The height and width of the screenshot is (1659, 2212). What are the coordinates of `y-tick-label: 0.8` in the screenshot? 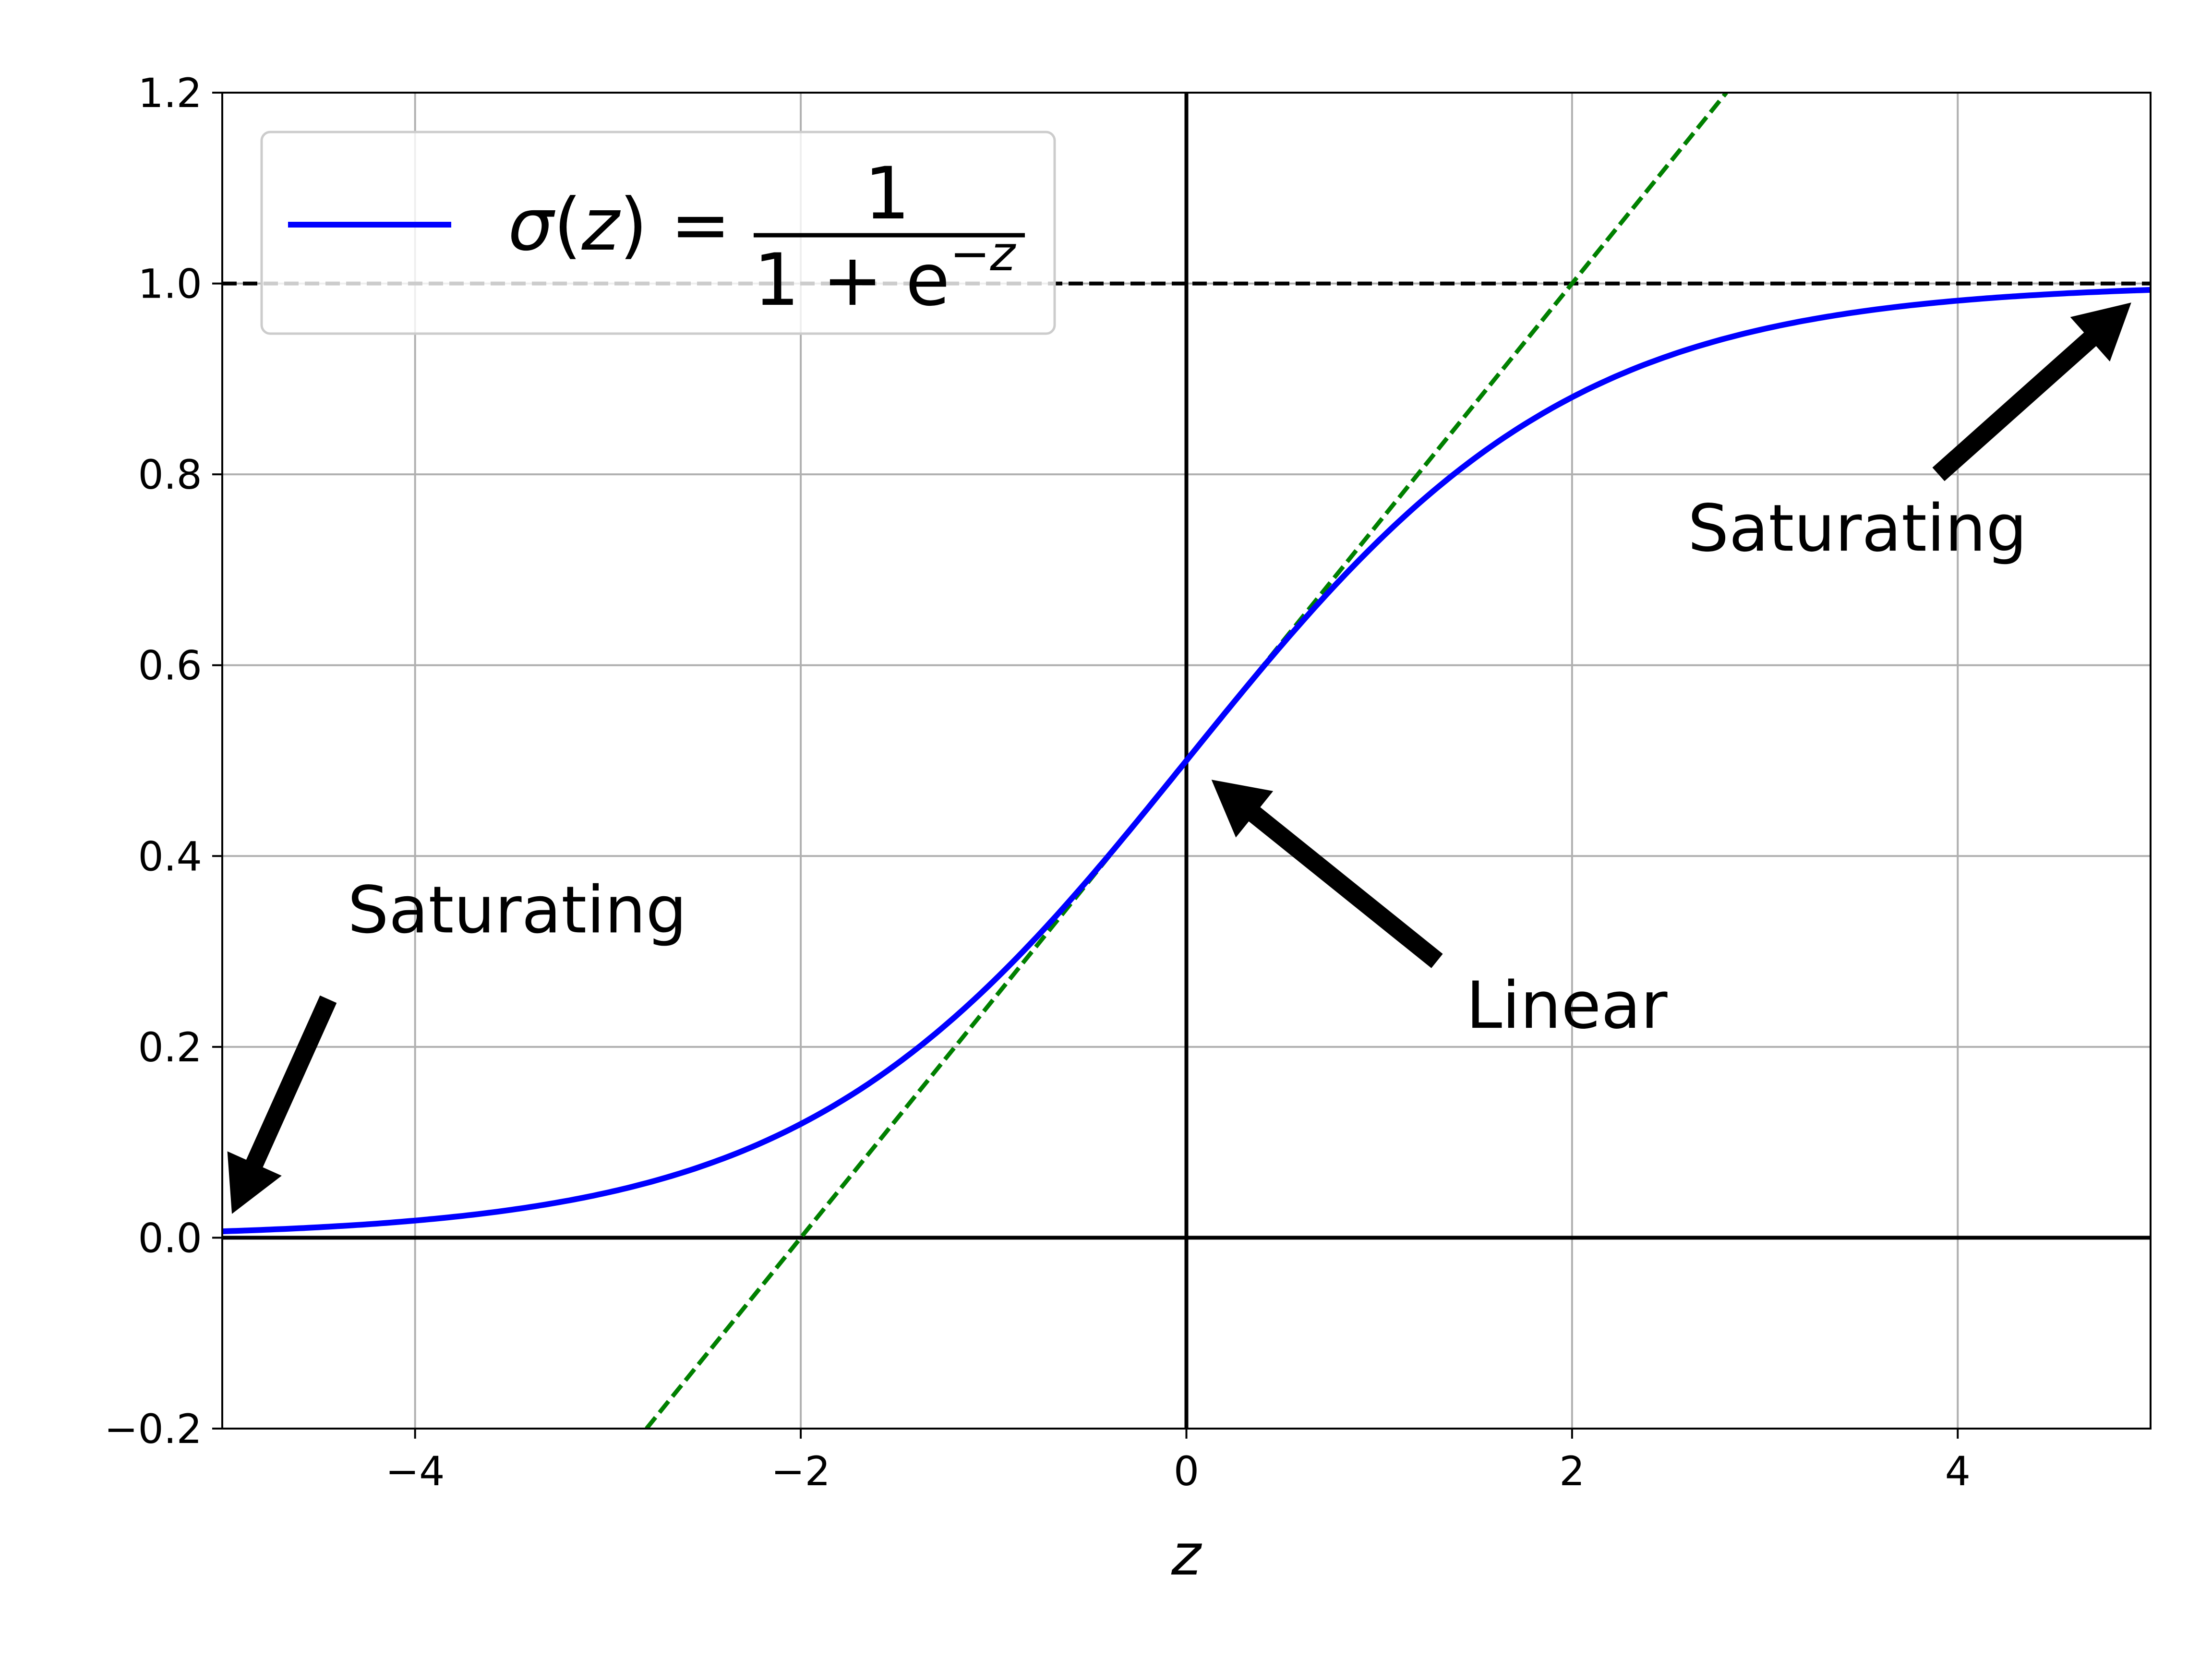 It's located at (170, 474).